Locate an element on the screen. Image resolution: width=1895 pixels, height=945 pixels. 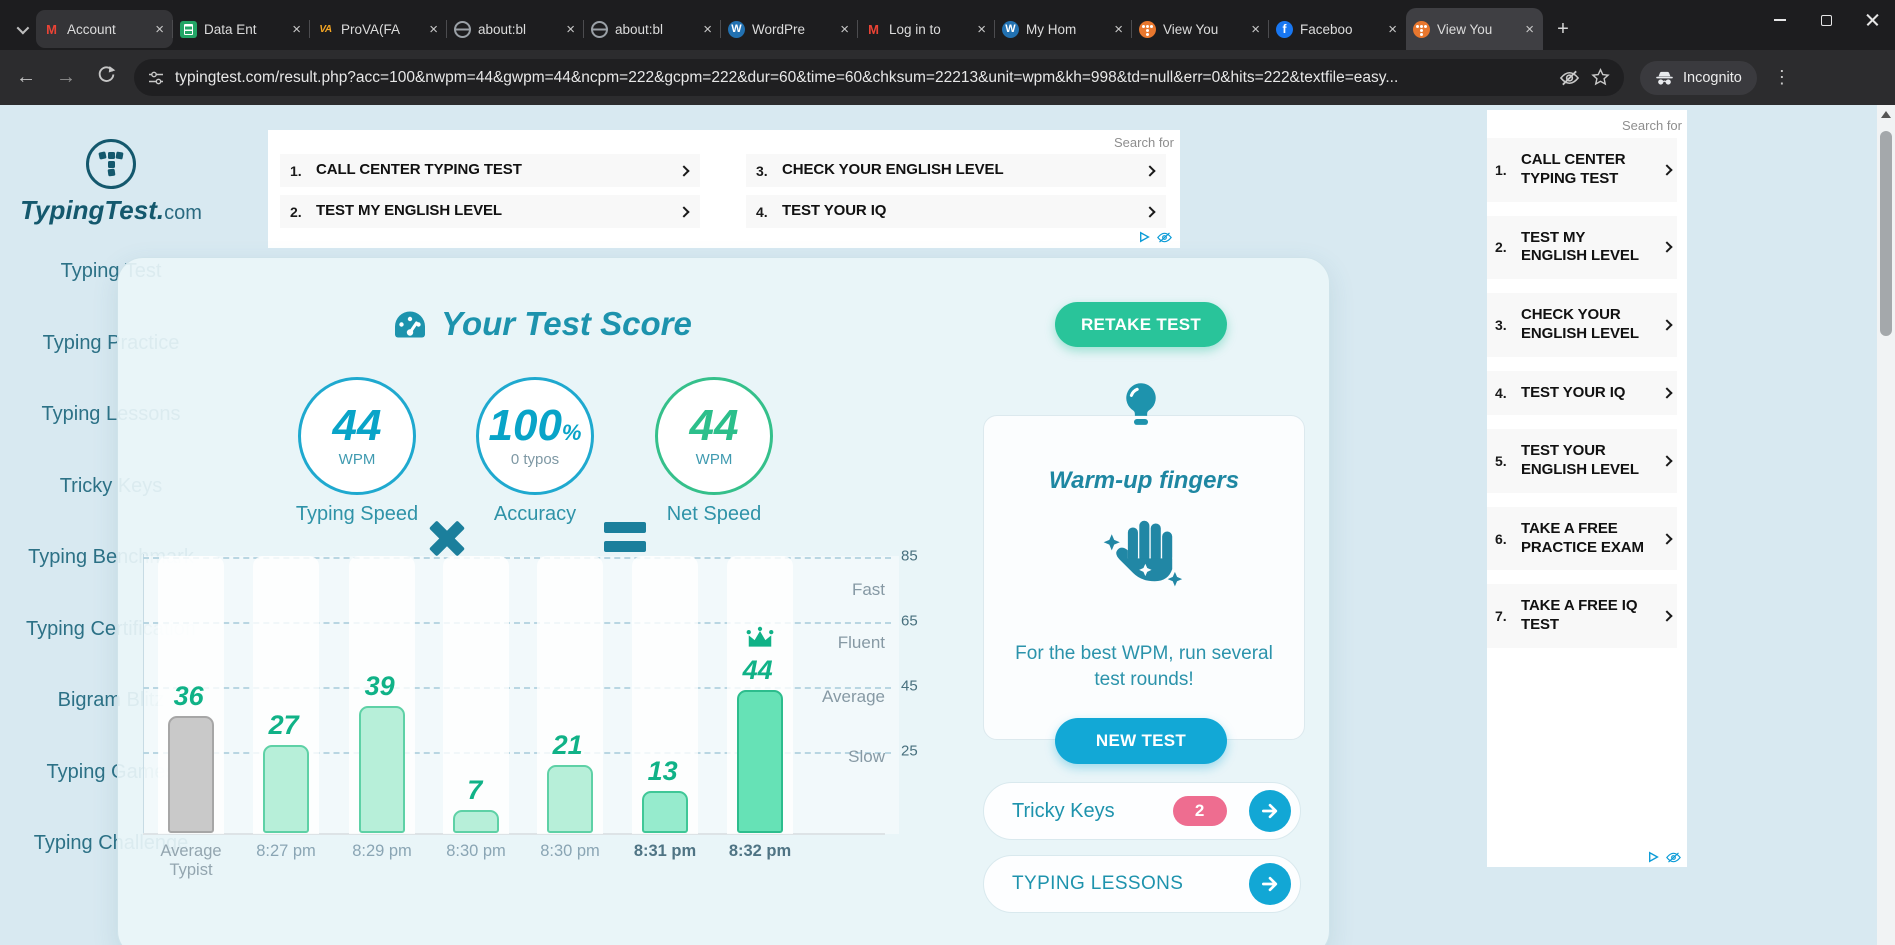
chart-left-axis is located at coordinates (143, 694).